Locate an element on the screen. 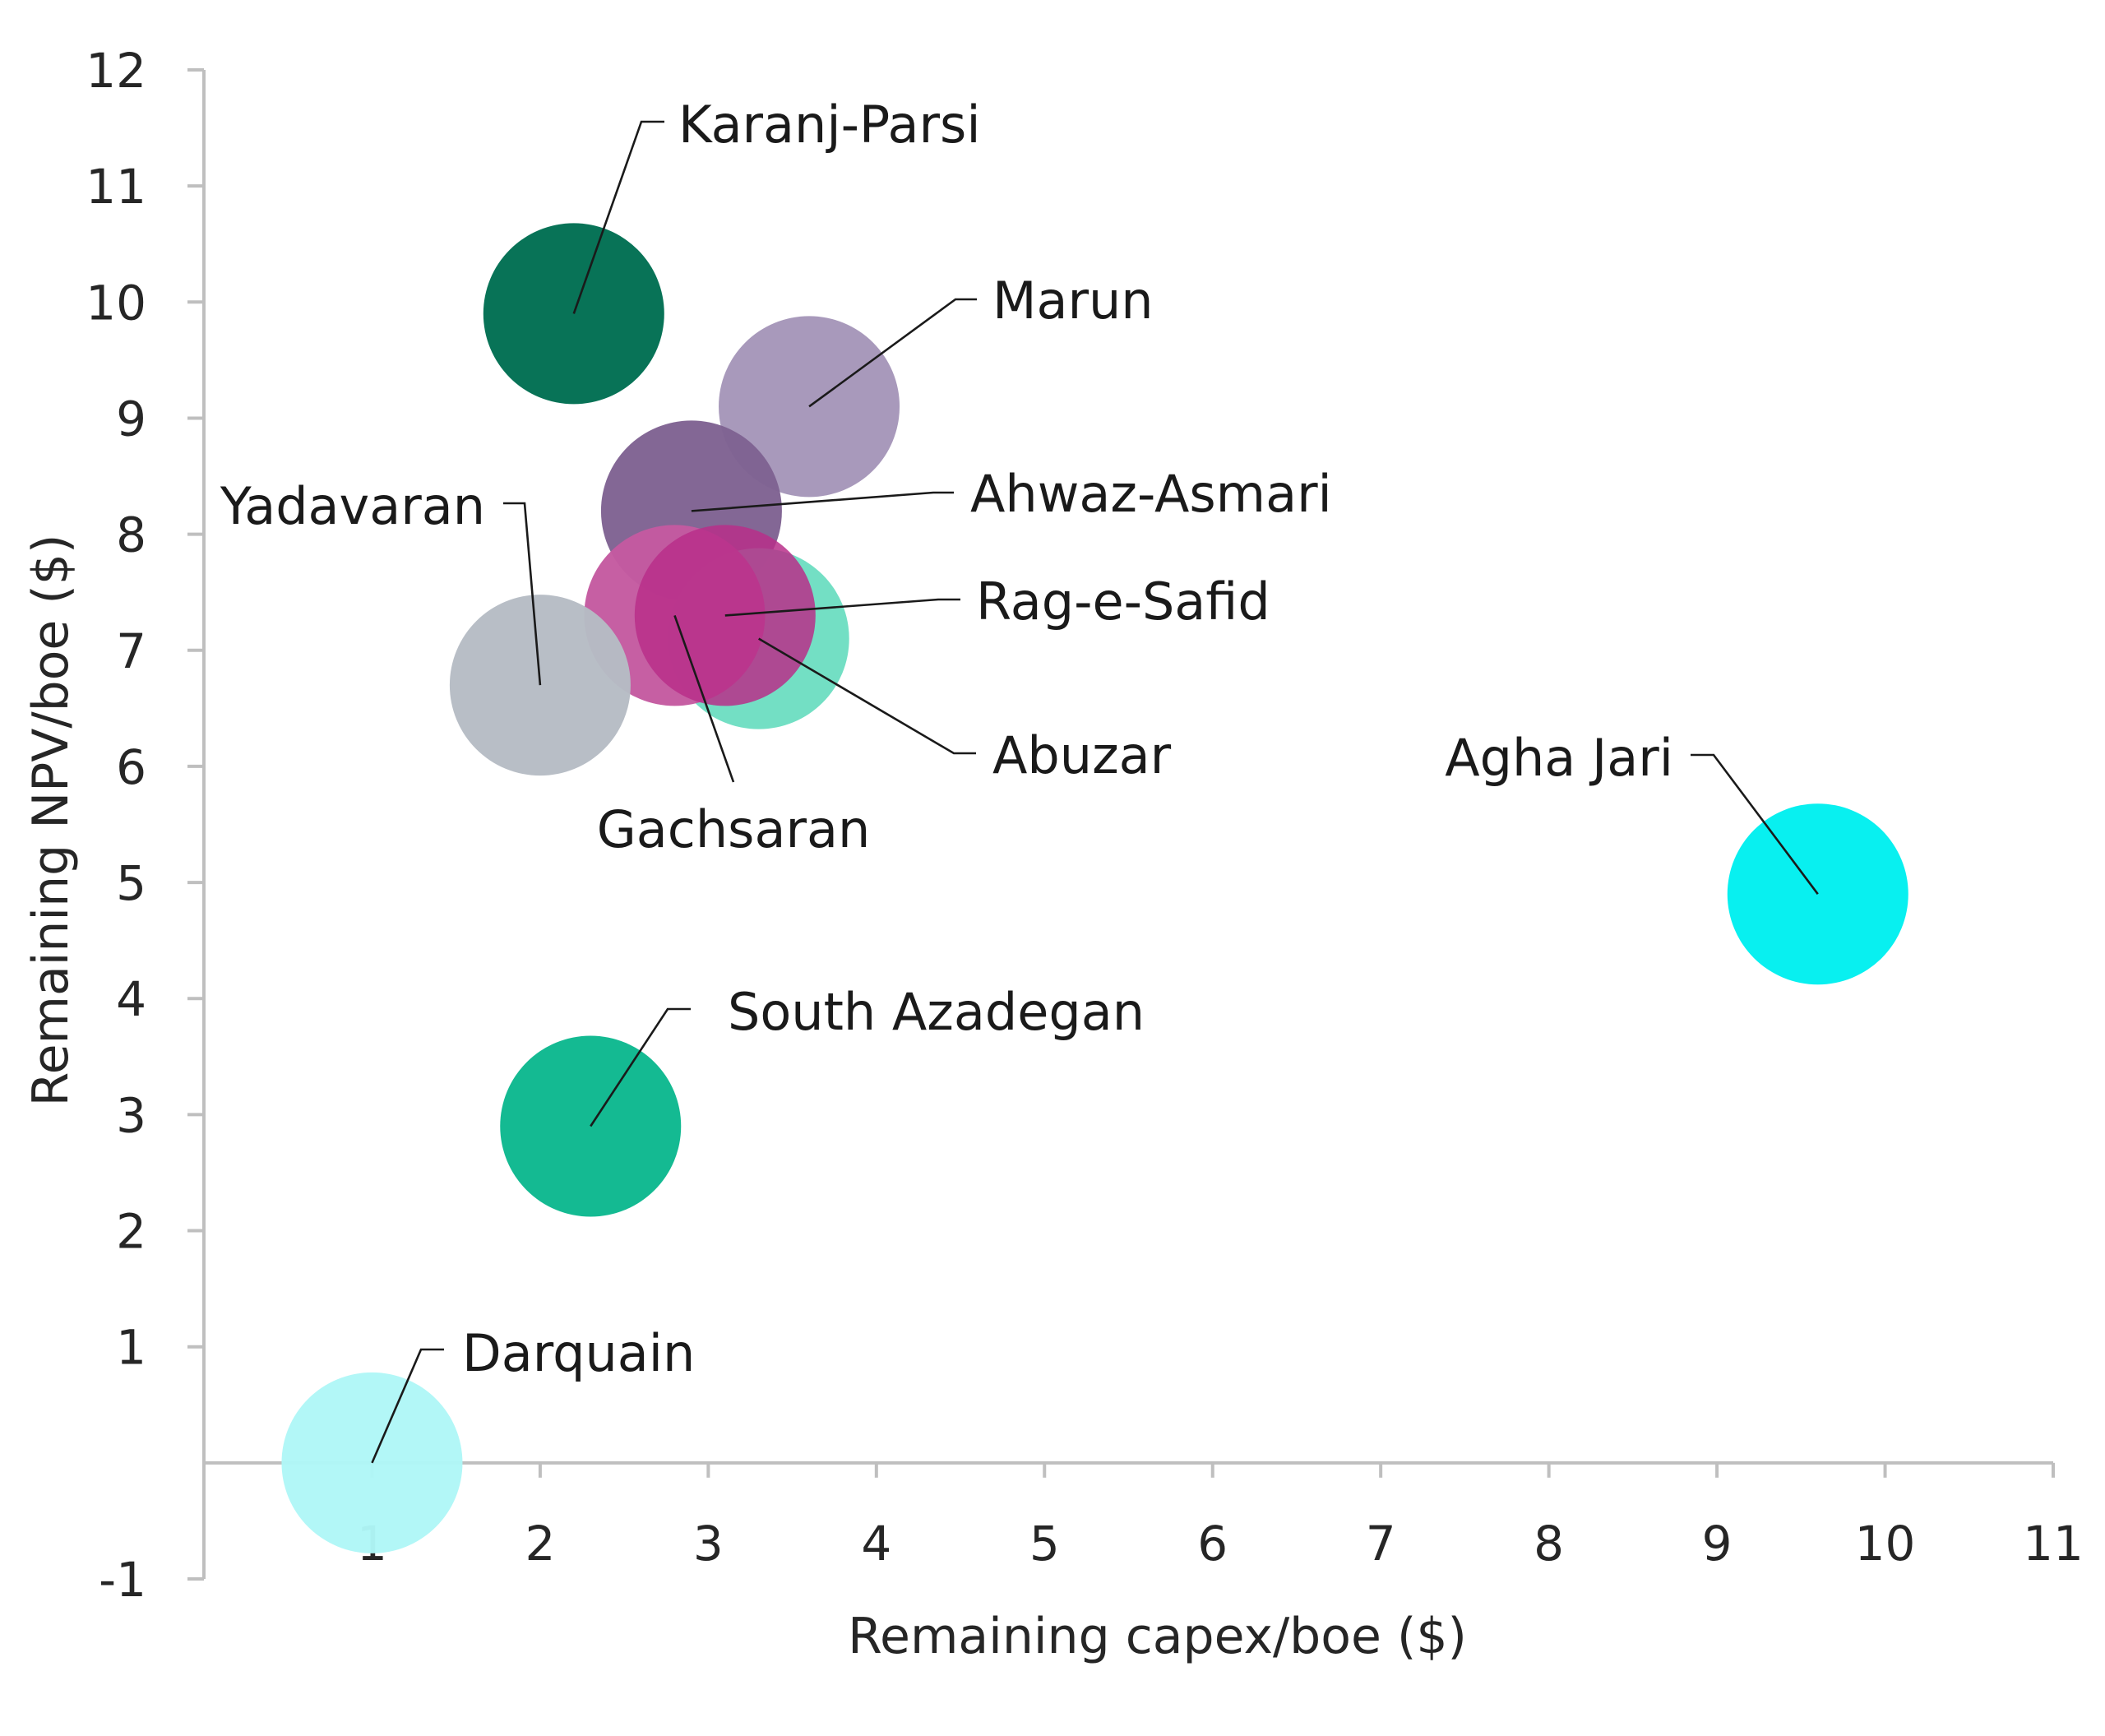 This screenshot has height=1736, width=2105. point-label: Abuzar is located at coordinates (1082, 755).